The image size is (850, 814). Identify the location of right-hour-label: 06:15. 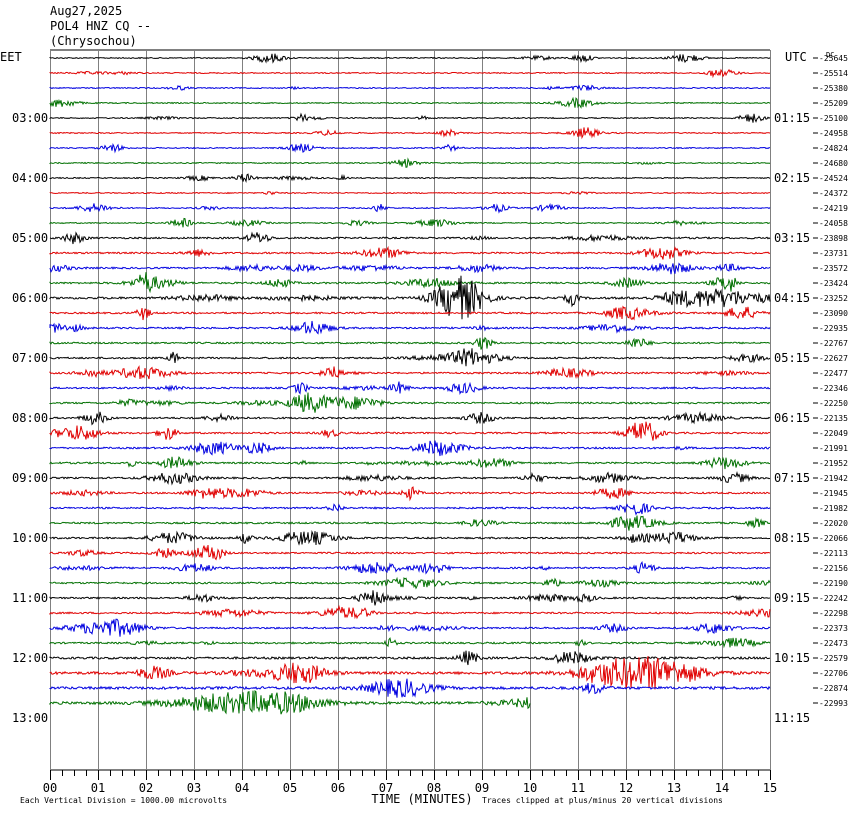
(792, 418).